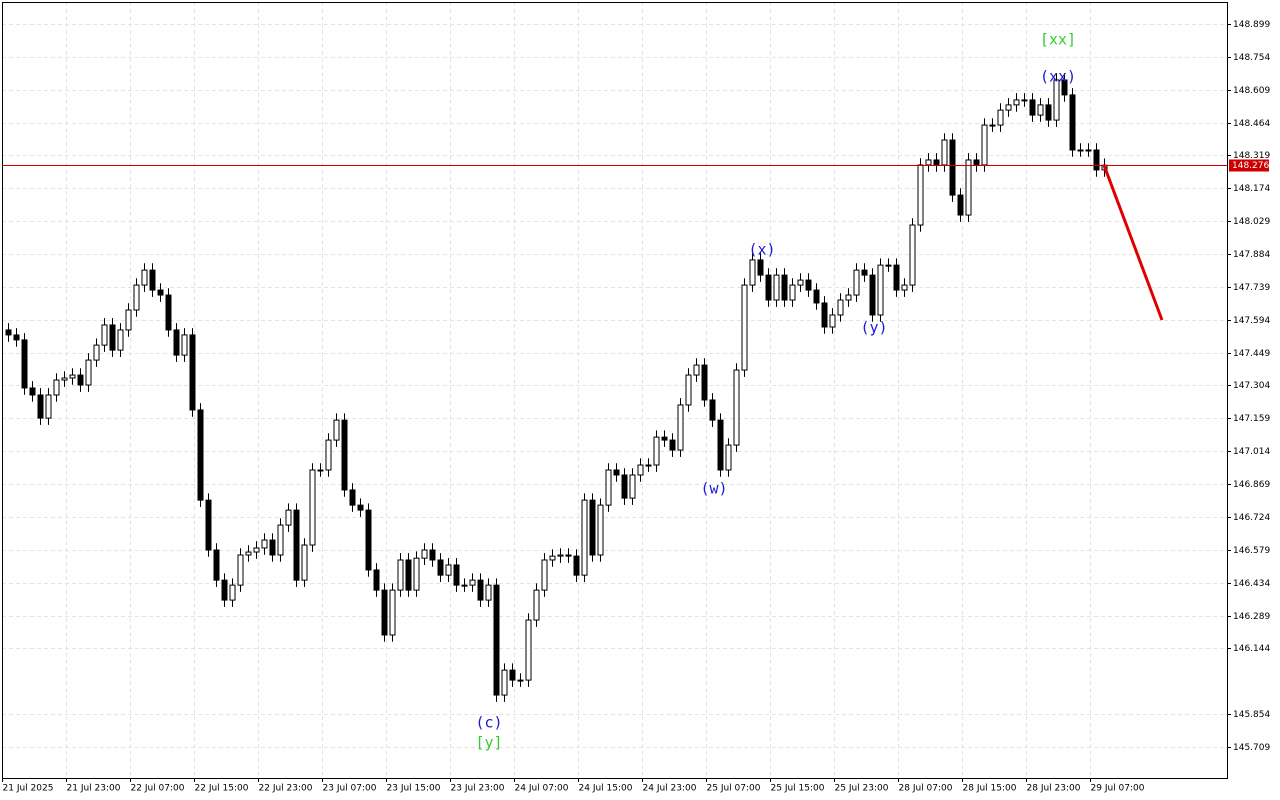 The width and height of the screenshot is (1280, 800). I want to click on y-tick-label: 146.579, so click(1251, 551).